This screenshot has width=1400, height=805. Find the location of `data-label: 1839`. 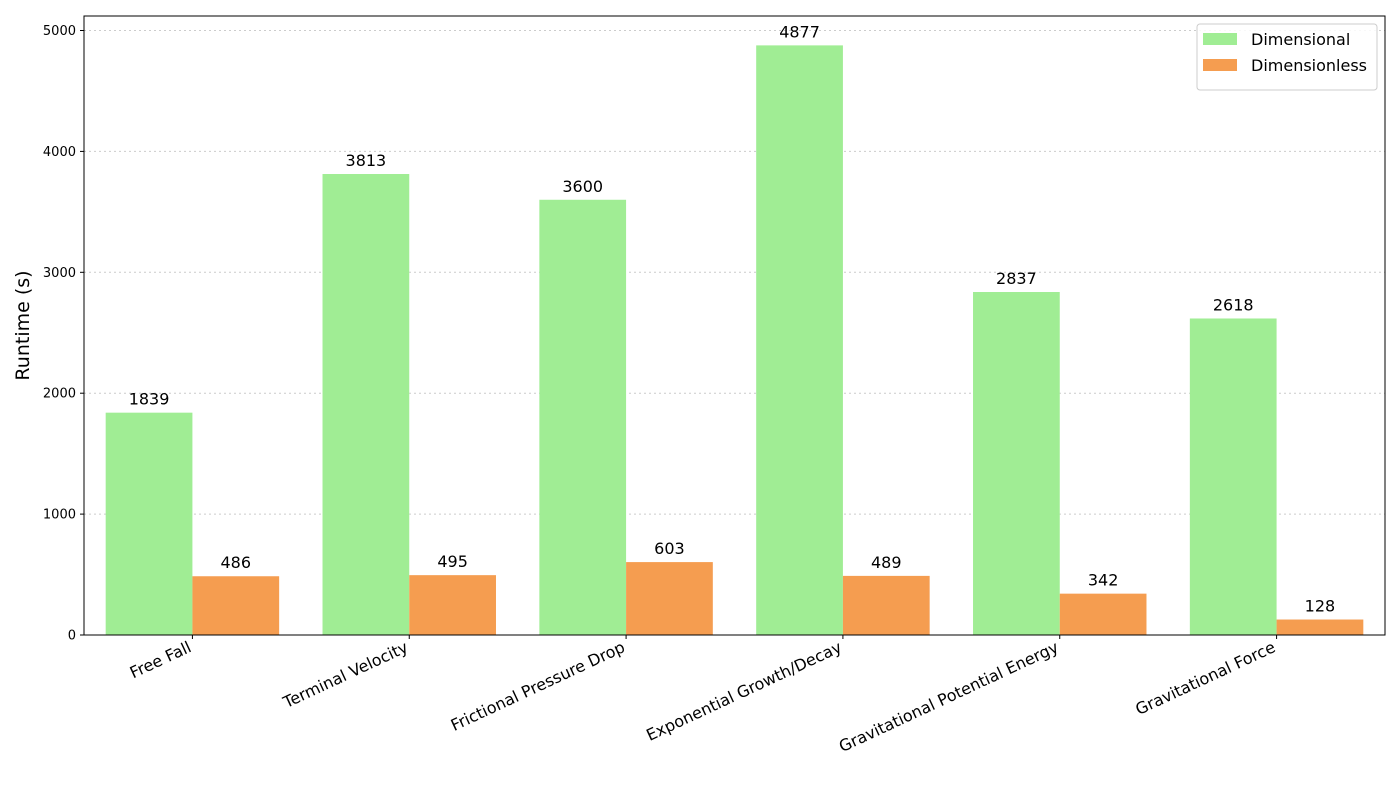

data-label: 1839 is located at coordinates (149, 399).